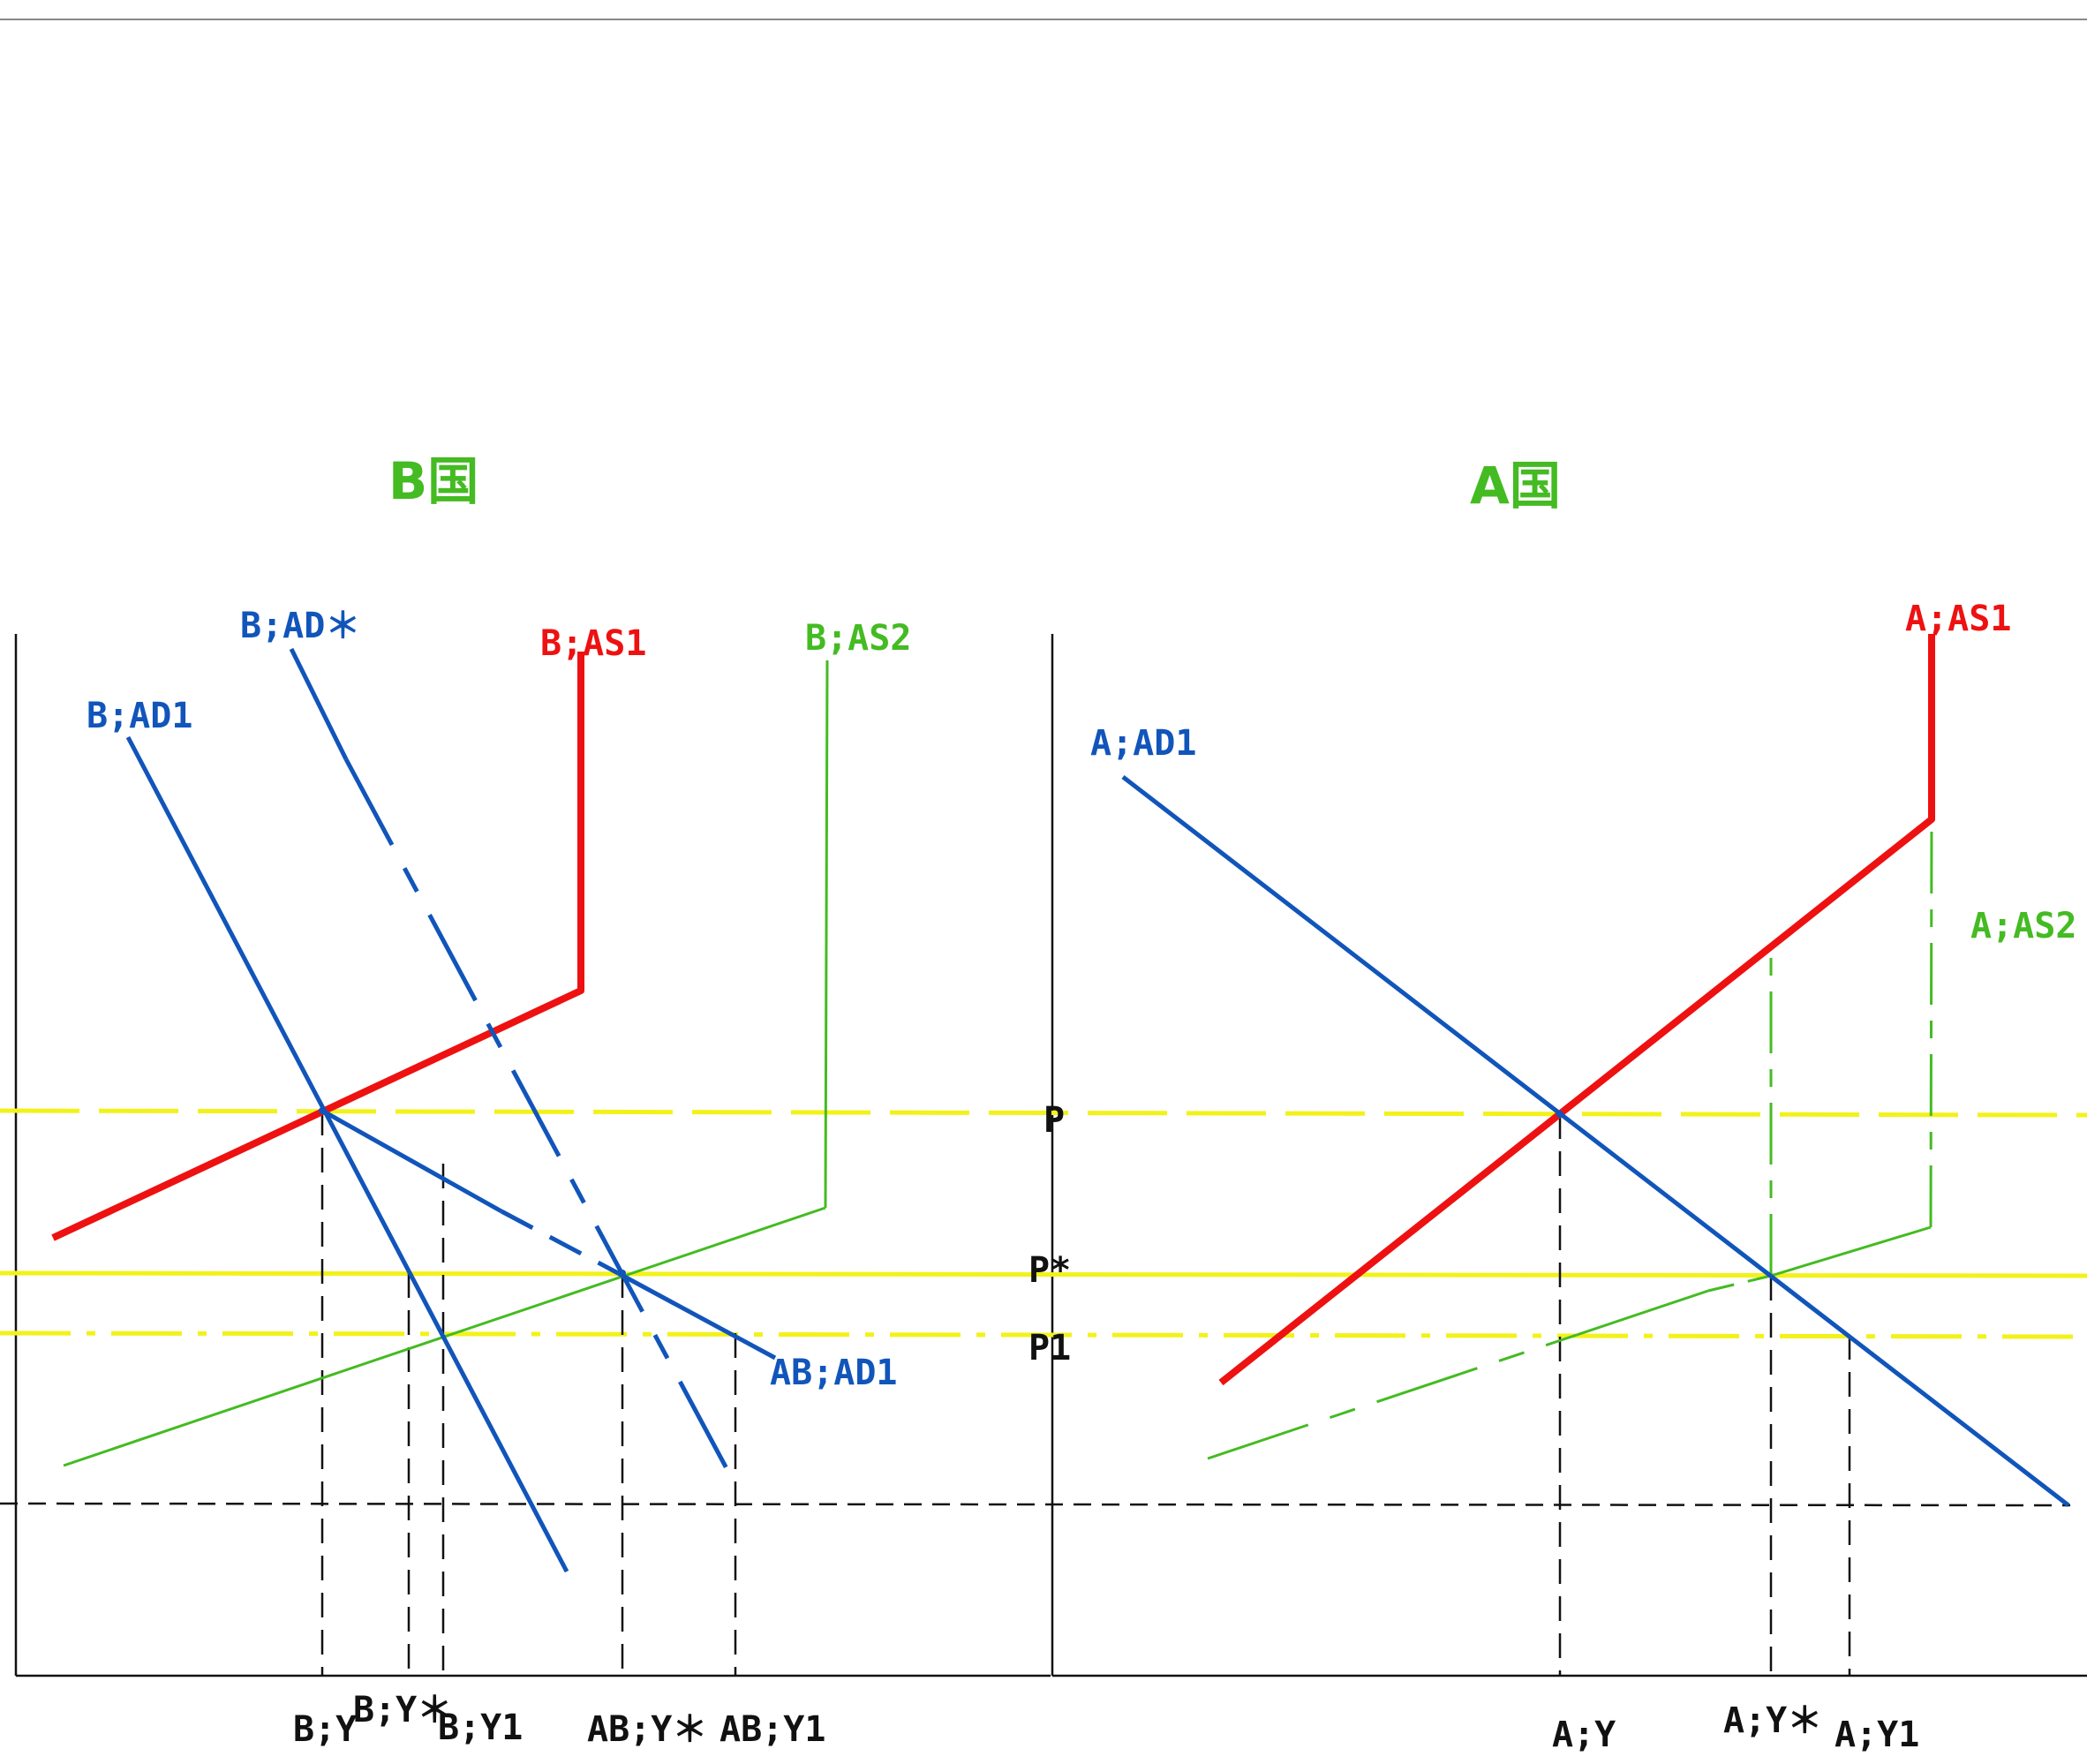 Image resolution: width=2087 pixels, height=1764 pixels. I want to click on b-as1-curve, so click(318, 946).